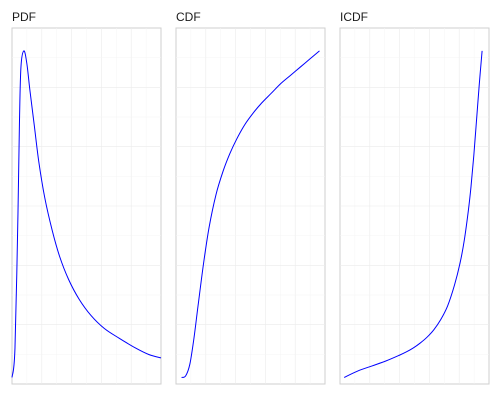 The height and width of the screenshot is (400, 500). I want to click on icdf-title: ICDF, so click(354, 17).